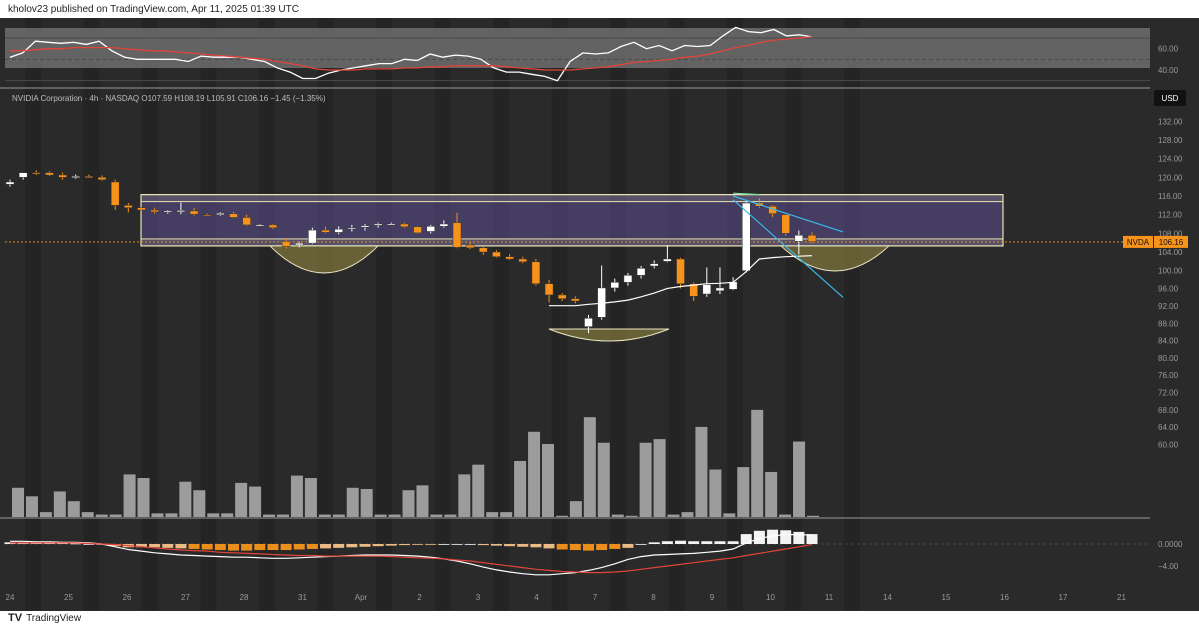 This screenshot has width=1199, height=630. What do you see at coordinates (1168, 444) in the screenshot?
I see `price-tick-label: 60.00` at bounding box center [1168, 444].